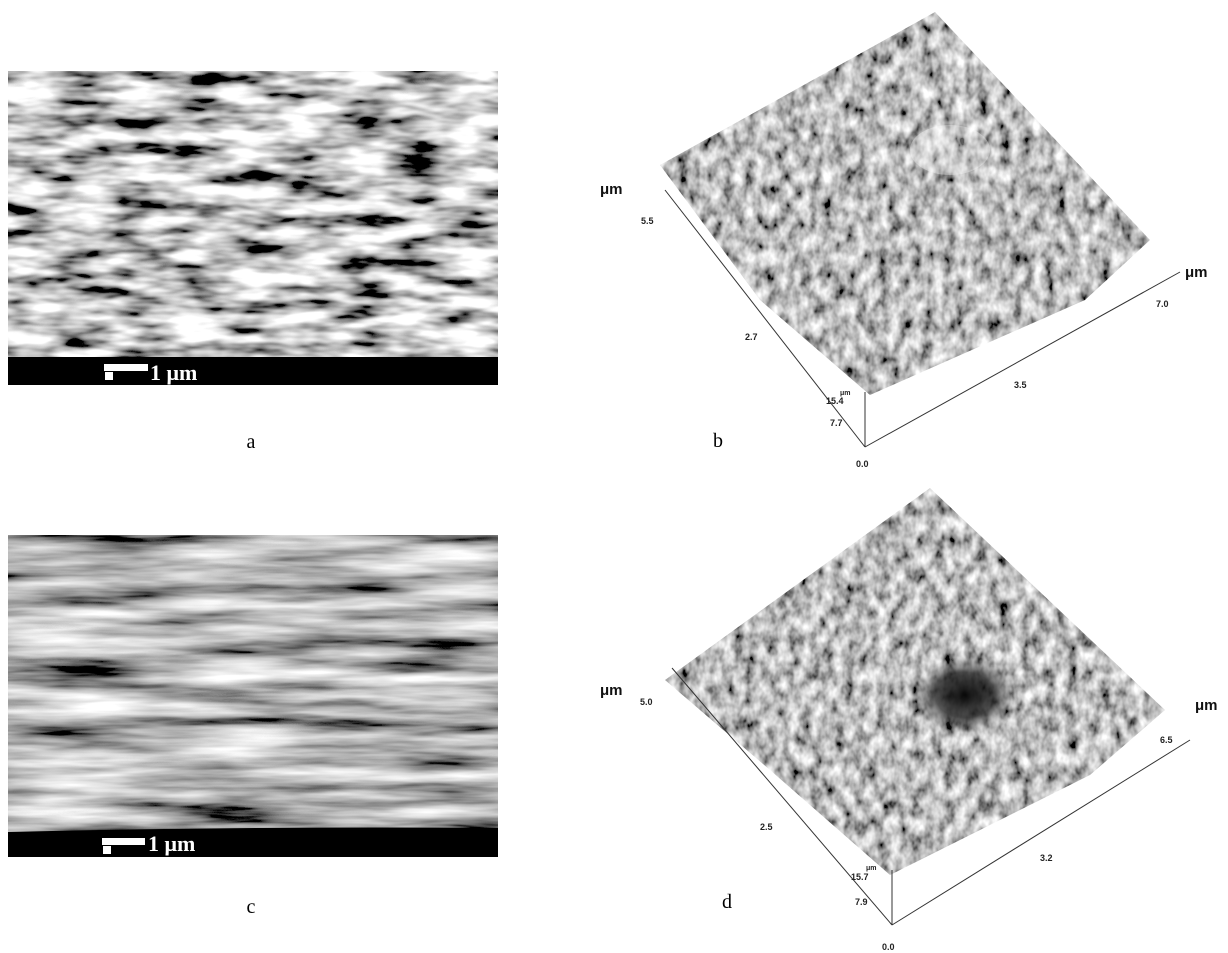 The width and height of the screenshot is (1228, 953). I want to click on y-tick: 5.5, so click(647, 221).